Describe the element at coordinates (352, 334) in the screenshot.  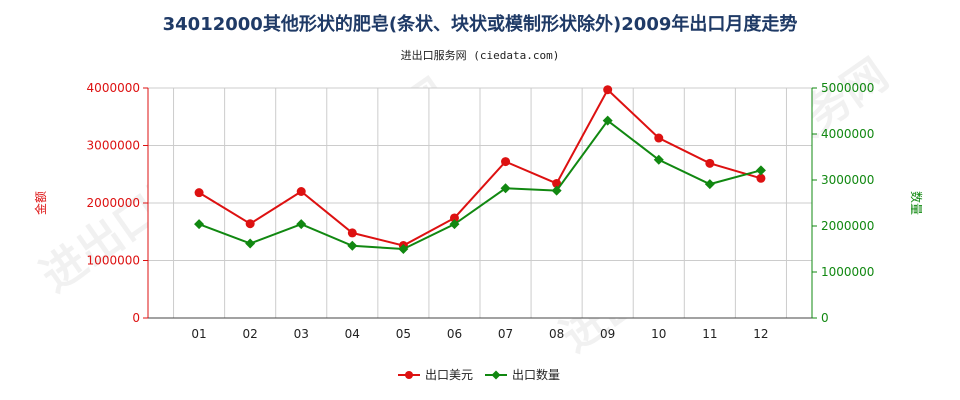
I see `x-tick-label: 04` at that location.